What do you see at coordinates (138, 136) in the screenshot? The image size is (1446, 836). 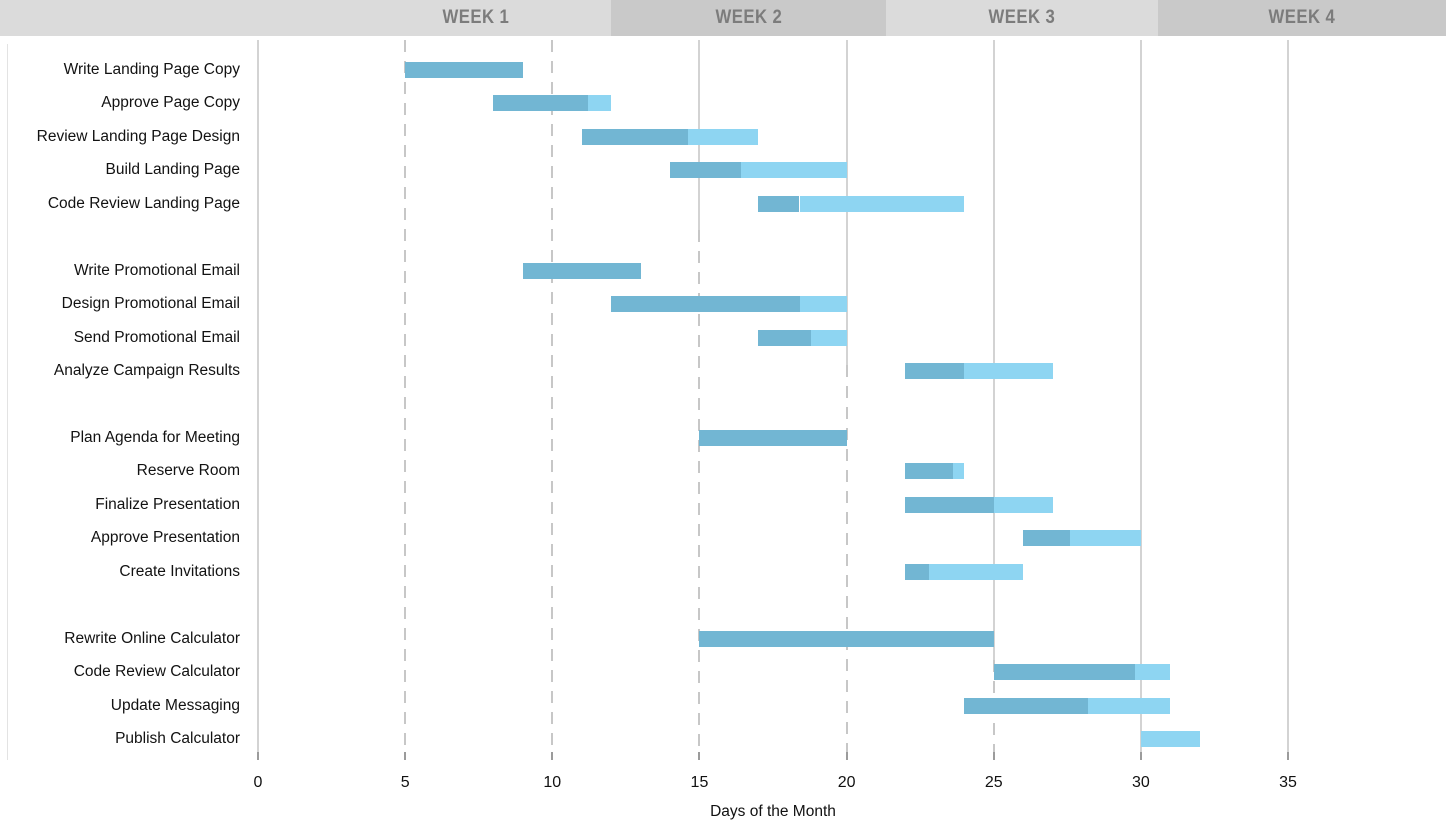 I see `task-label: Review Landing Page Design` at bounding box center [138, 136].